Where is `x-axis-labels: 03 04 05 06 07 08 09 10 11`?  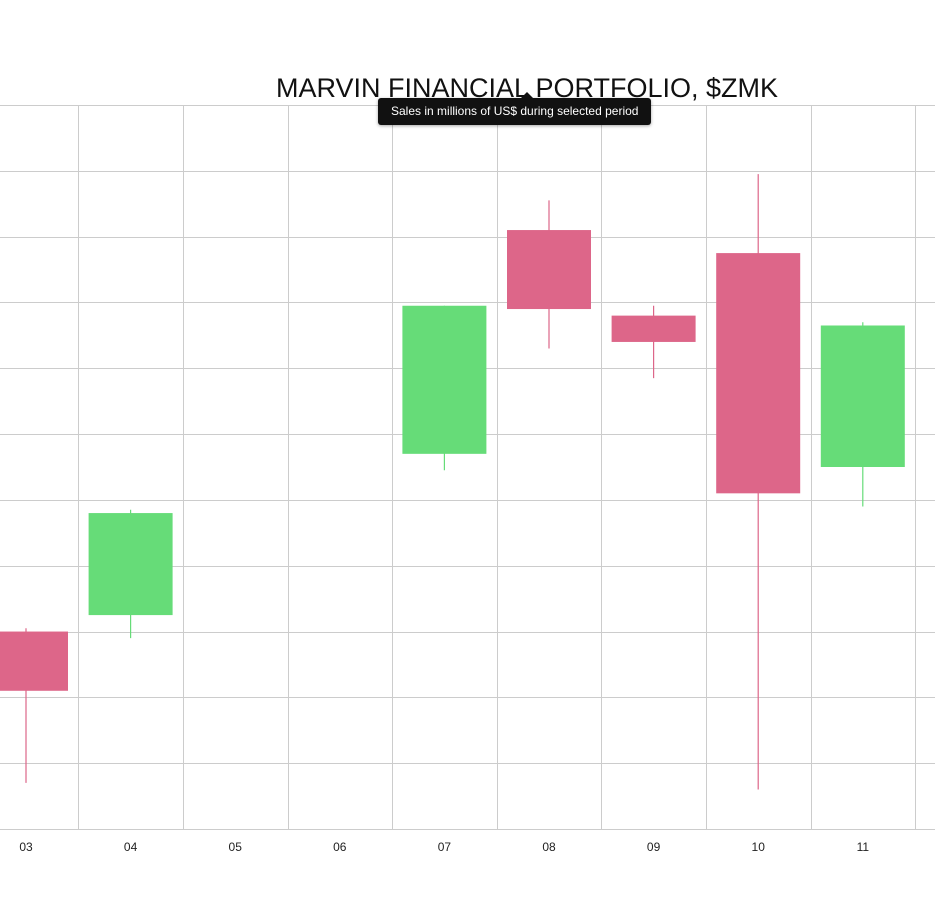
x-axis-labels: 03 04 05 06 07 08 09 10 11 is located at coordinates (444, 847).